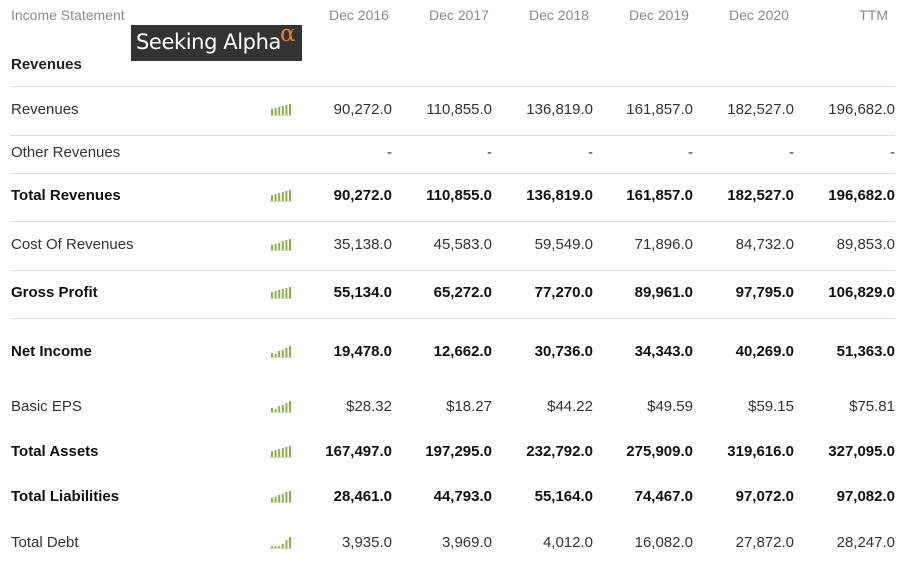 This screenshot has width=919, height=573. I want to click on column-header-dec-2020: Dec 2020, so click(759, 15).